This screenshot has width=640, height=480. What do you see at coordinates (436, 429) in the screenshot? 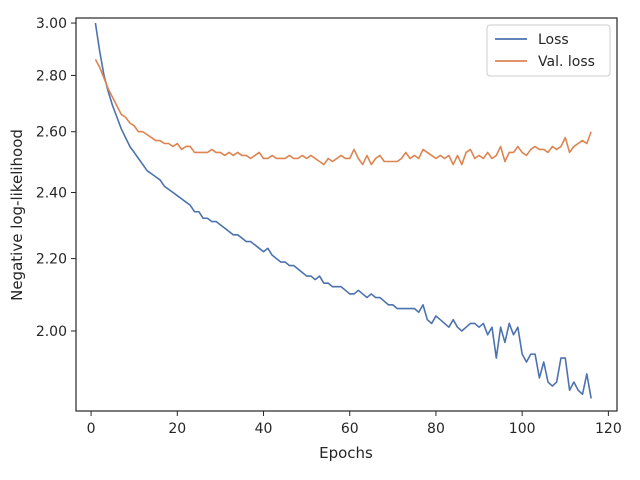
I see `x-tick-label: 80` at bounding box center [436, 429].